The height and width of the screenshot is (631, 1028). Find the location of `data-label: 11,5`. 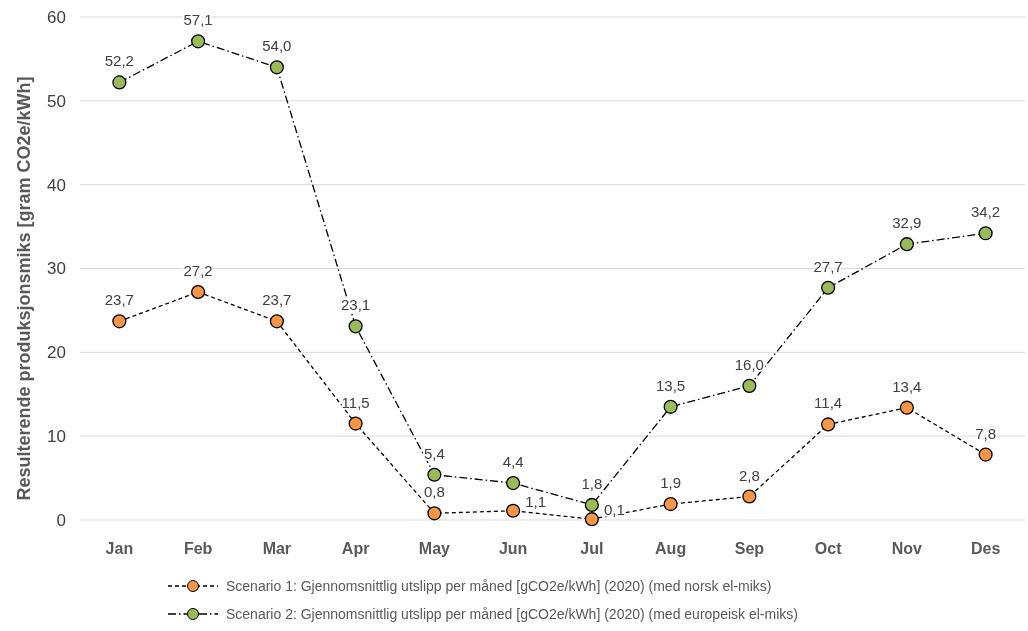

data-label: 11,5 is located at coordinates (355, 402).